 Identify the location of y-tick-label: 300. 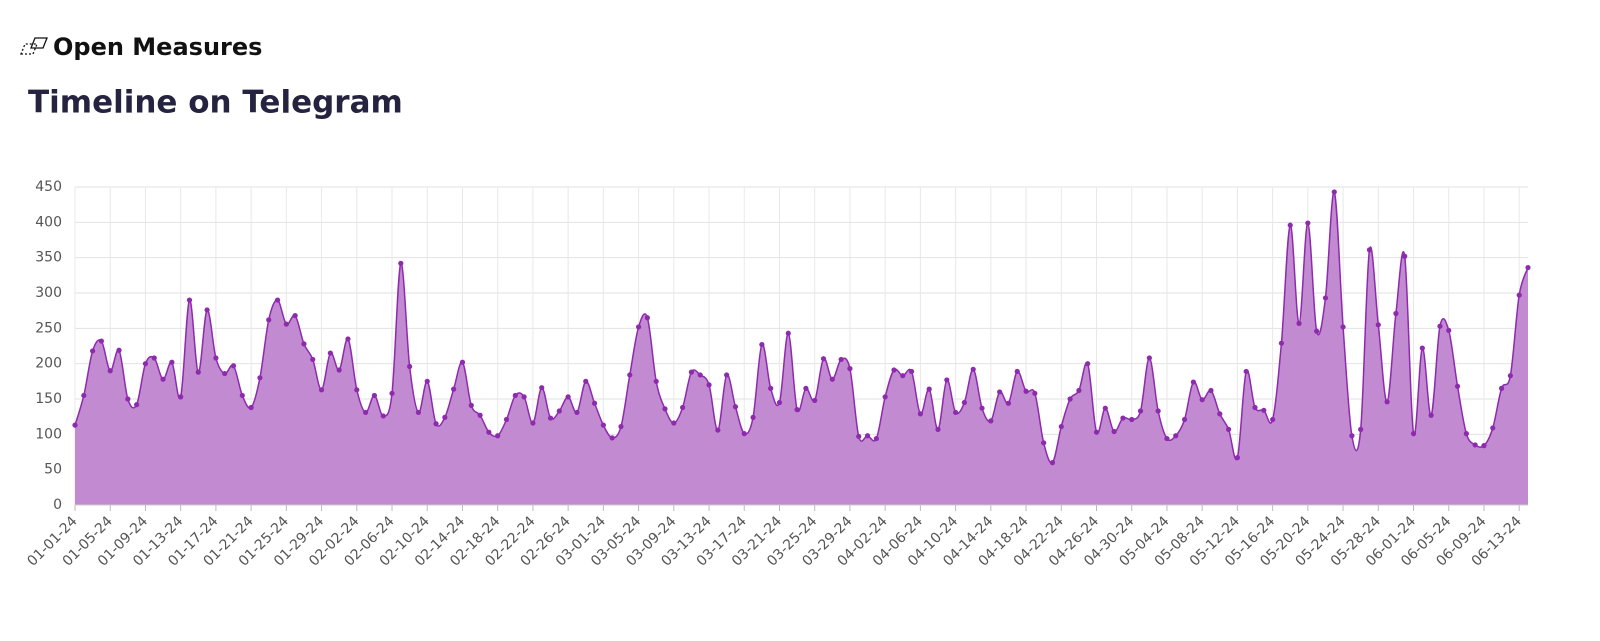
(48, 293).